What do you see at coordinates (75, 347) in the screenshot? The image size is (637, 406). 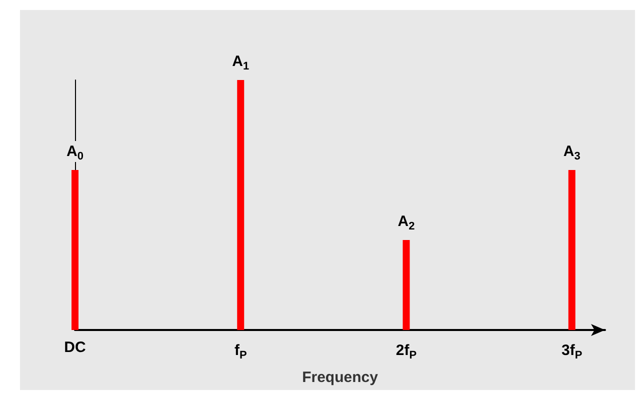 I see `x-tick-label: DC` at bounding box center [75, 347].